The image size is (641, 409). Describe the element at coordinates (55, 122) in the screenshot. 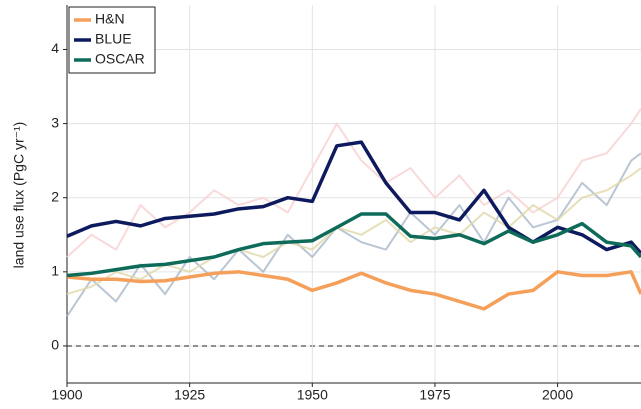

I see `y-tick-label: 3` at that location.